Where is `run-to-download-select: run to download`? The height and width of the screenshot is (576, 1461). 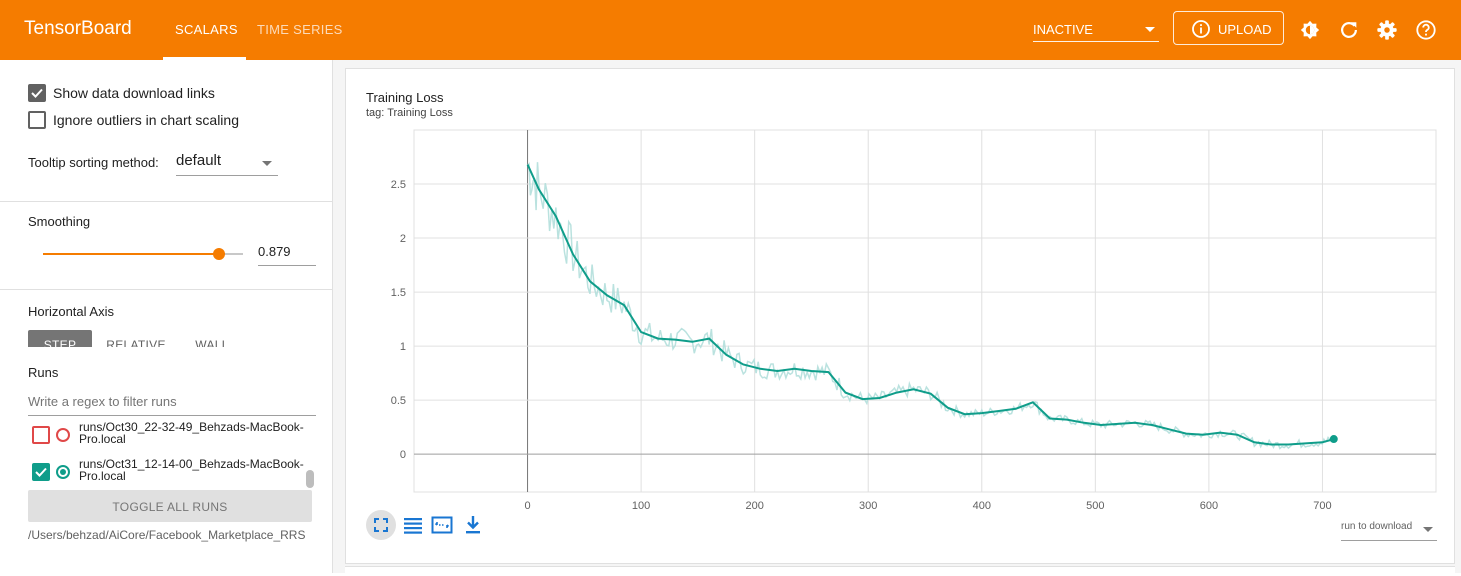 run-to-download-select: run to download is located at coordinates (1389, 531).